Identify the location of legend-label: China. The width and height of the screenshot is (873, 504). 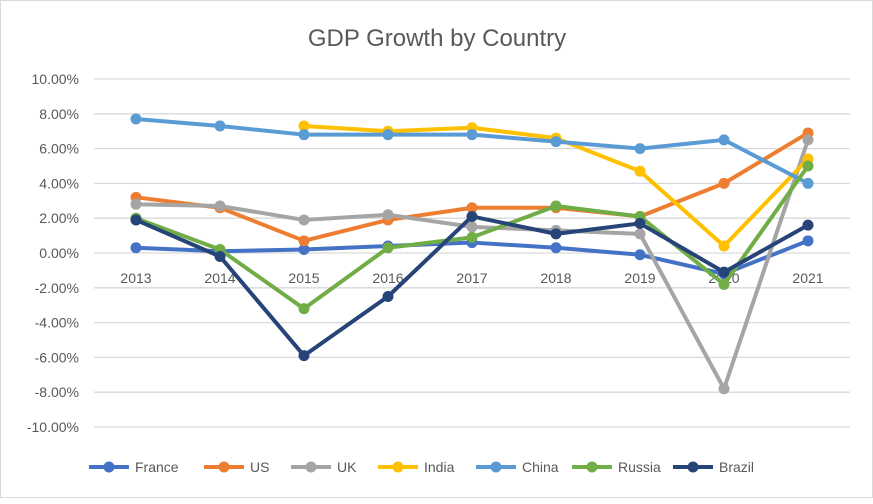
(540, 467).